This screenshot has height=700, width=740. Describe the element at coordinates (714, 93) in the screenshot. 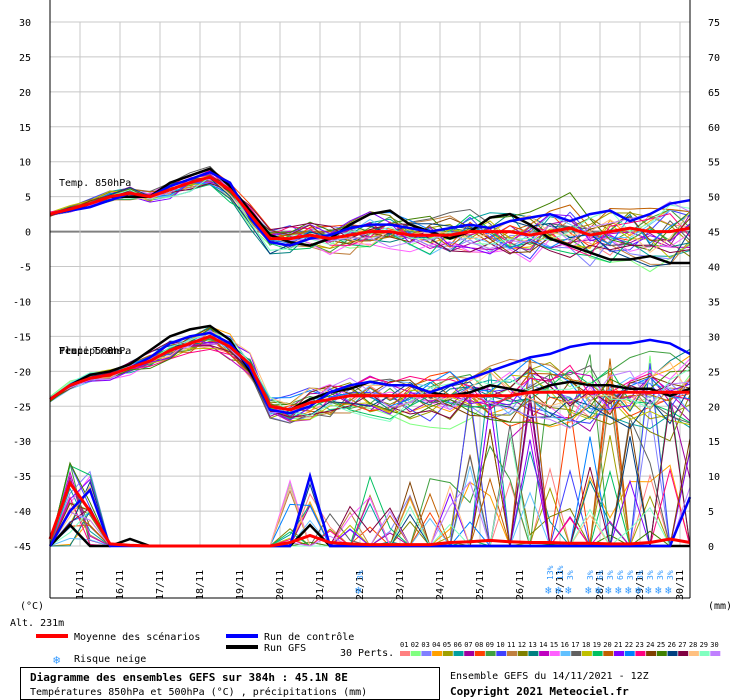

I see `right-tick-label: 65` at that location.